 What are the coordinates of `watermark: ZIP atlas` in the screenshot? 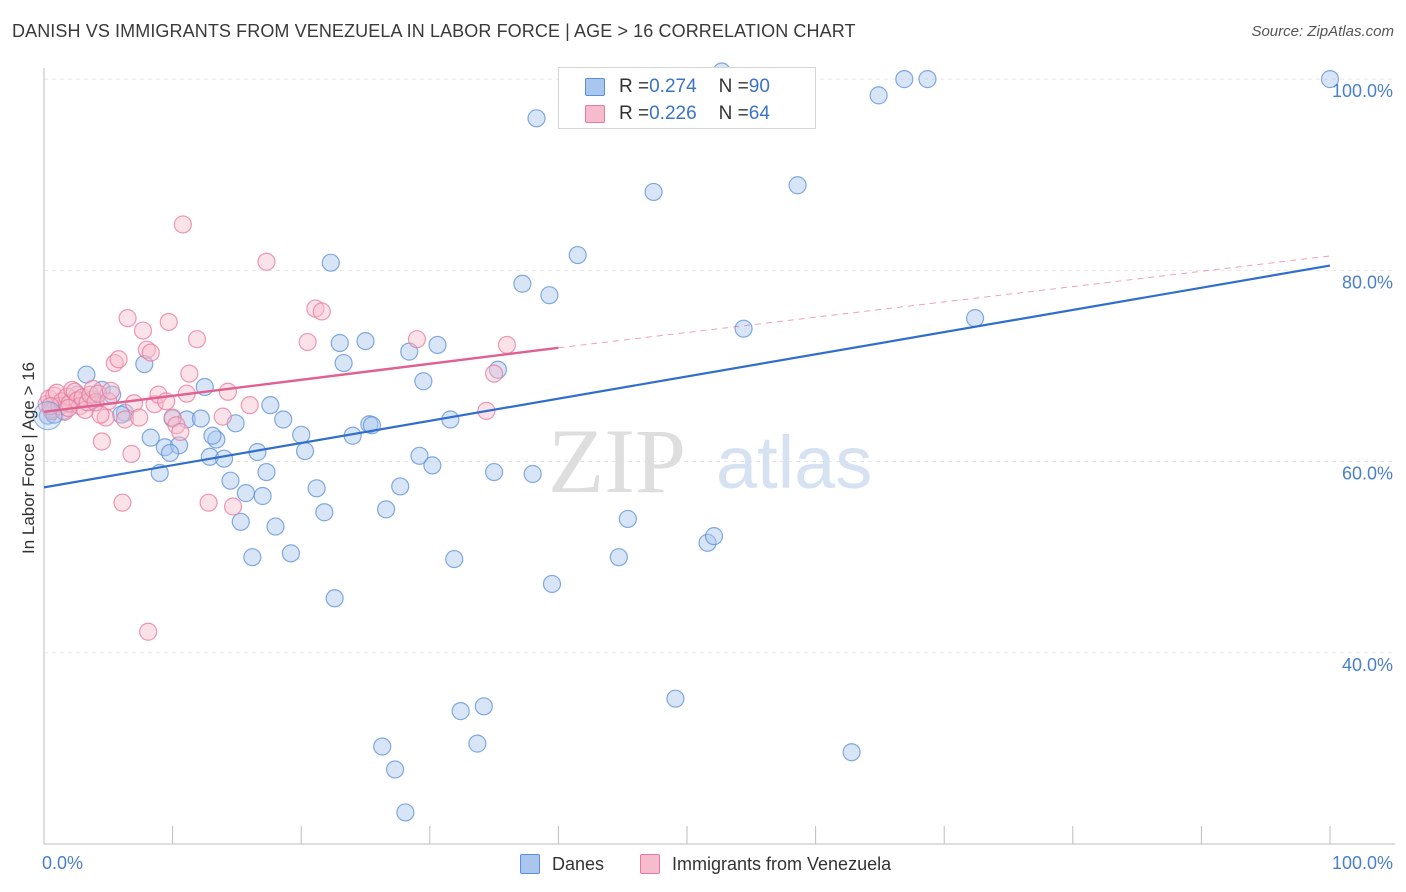 It's located at (710, 461).